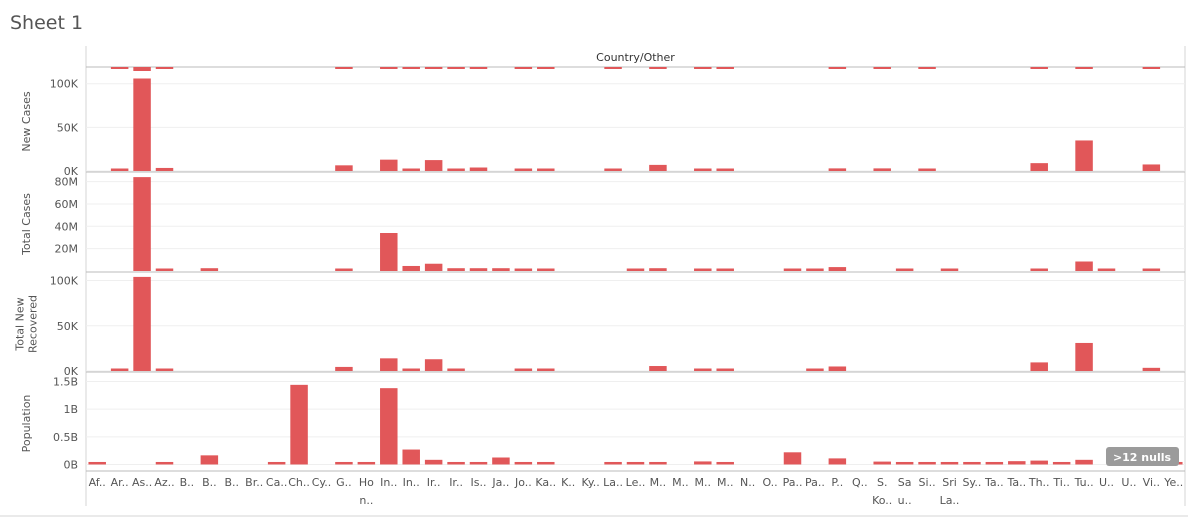 The image size is (1188, 519). I want to click on null-indicator: >12 nulls, so click(1142, 456).